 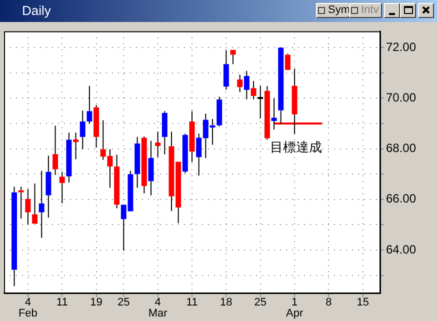 I want to click on y-tick-label: 72.00, so click(x=401, y=47).